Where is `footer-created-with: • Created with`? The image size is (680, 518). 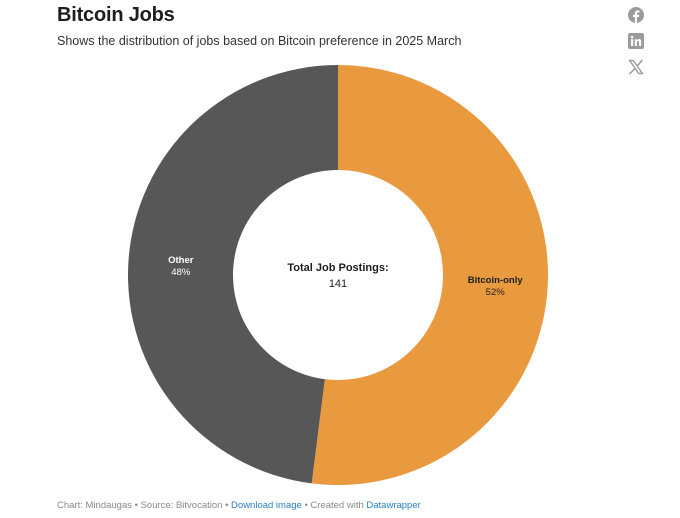
footer-created-with: • Created with is located at coordinates (334, 505).